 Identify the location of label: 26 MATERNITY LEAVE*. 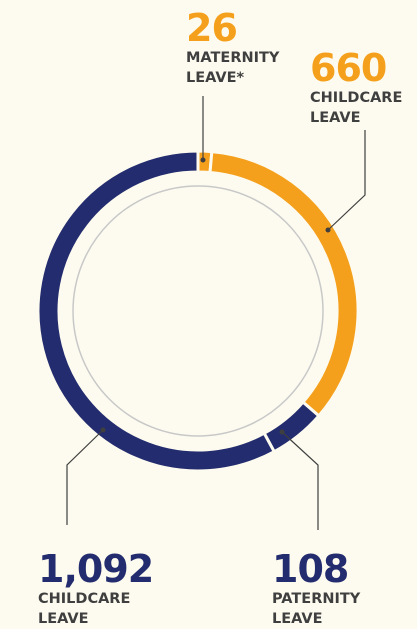
(238, 47).